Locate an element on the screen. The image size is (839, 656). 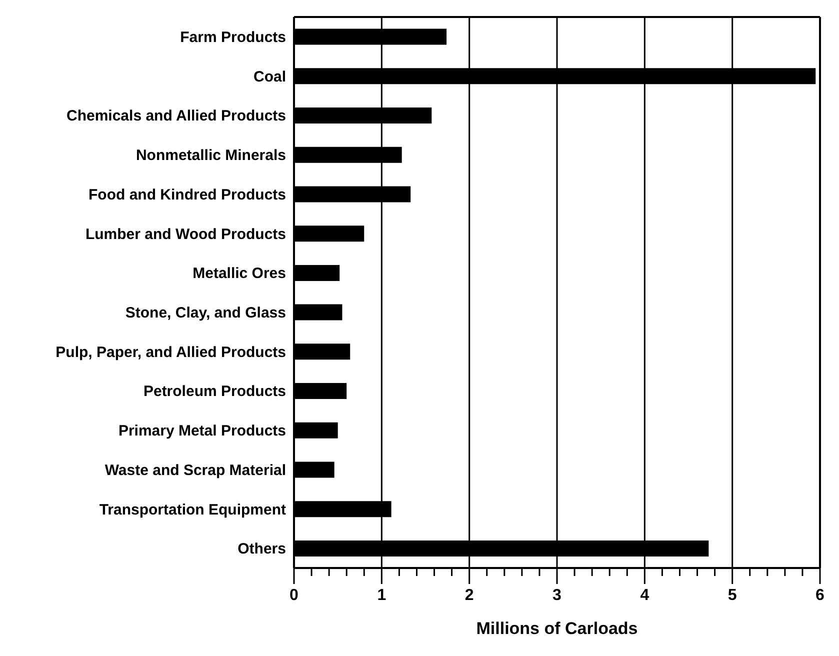
x-tick-label: 2 is located at coordinates (469, 595).